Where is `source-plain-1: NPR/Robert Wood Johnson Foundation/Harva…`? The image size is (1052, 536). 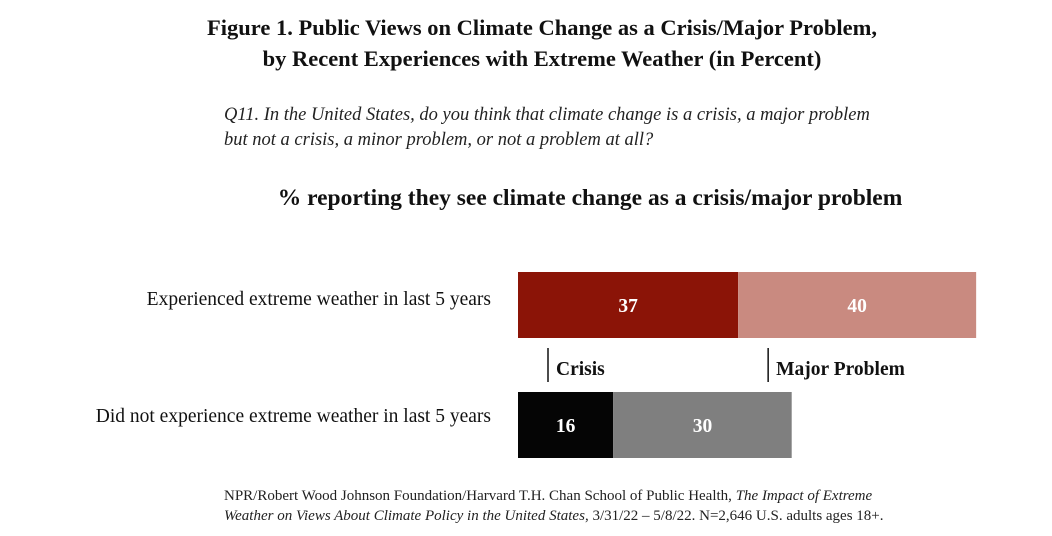 source-plain-1: NPR/Robert Wood Johnson Foundation/Harva… is located at coordinates (480, 496).